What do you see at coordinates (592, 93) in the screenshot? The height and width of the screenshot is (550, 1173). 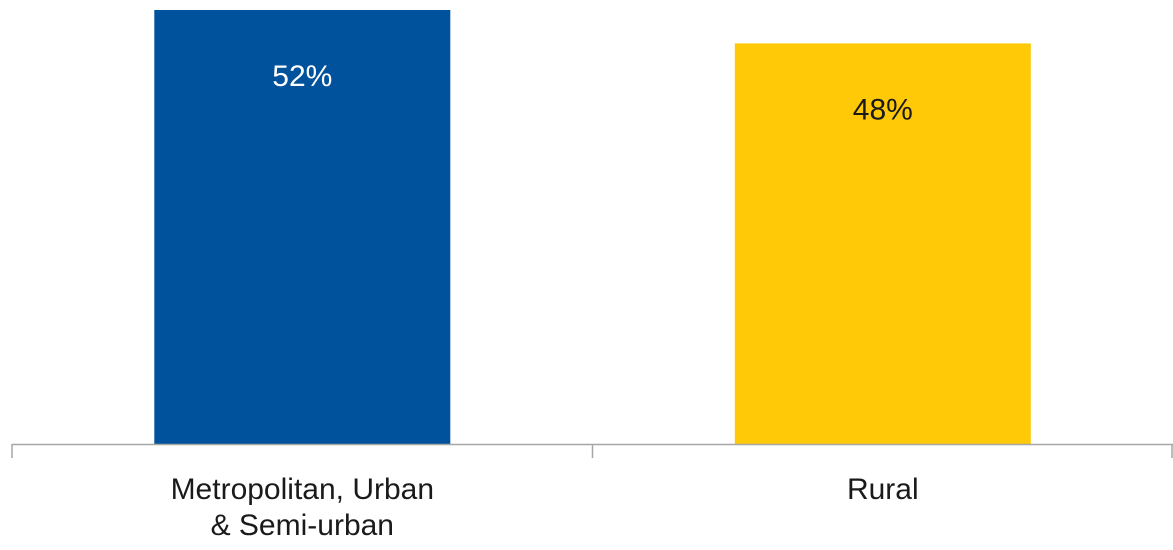 I see `value-labels-group: 52% 48%` at bounding box center [592, 93].